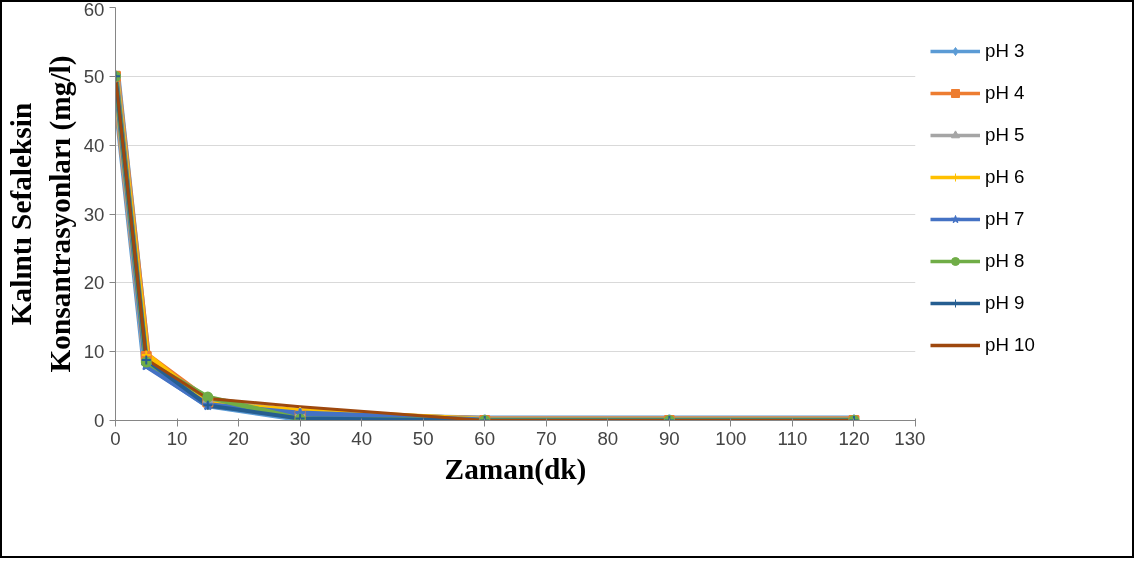 This screenshot has height=563, width=1139. I want to click on legend-label: pH 8, so click(1005, 260).